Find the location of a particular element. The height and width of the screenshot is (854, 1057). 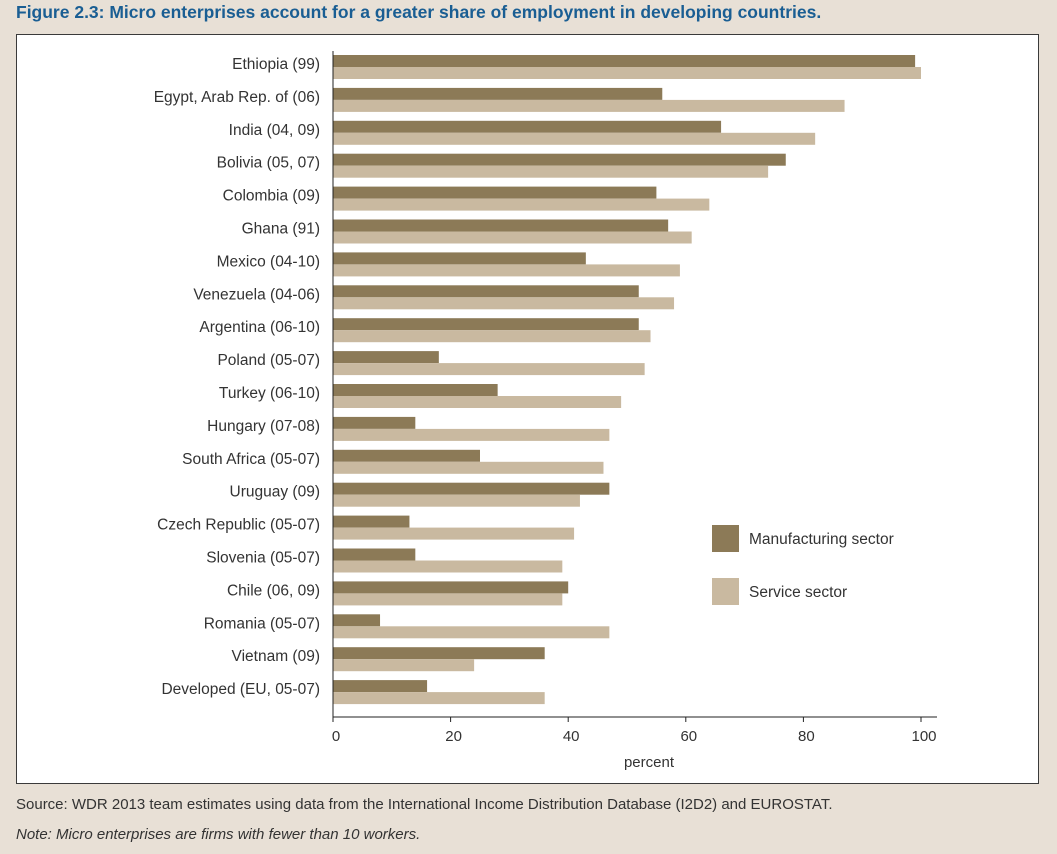

legend-label: Service sector is located at coordinates (798, 592).